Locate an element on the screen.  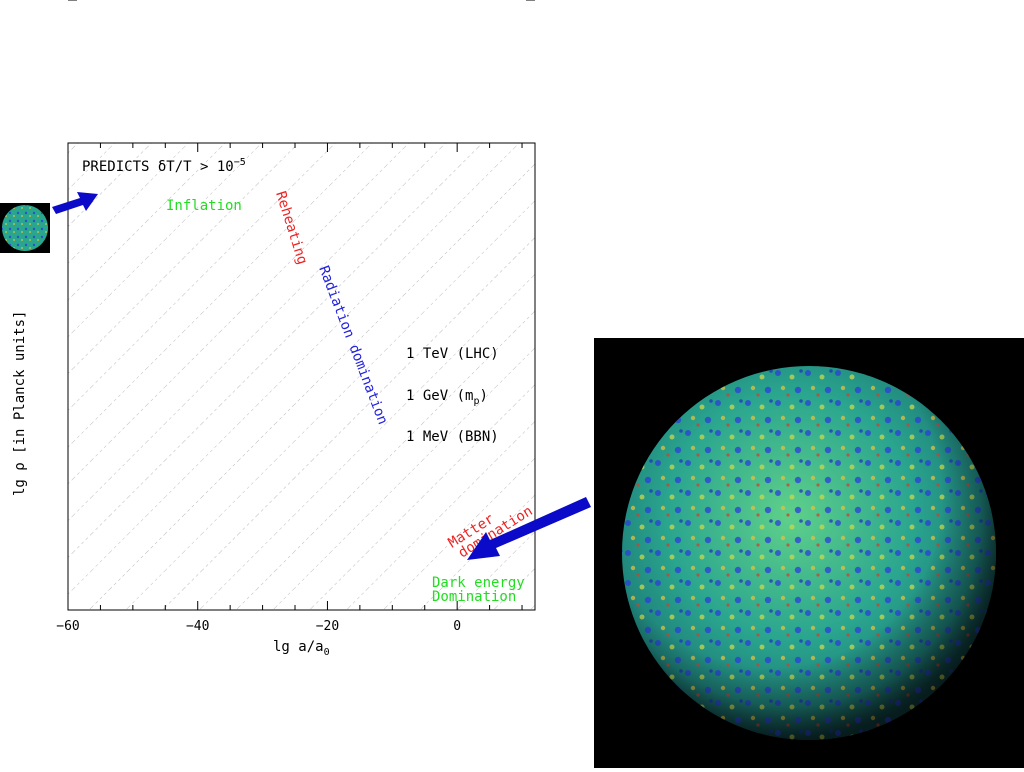
dark-energy-label-2: Domination is located at coordinates (474, 597).